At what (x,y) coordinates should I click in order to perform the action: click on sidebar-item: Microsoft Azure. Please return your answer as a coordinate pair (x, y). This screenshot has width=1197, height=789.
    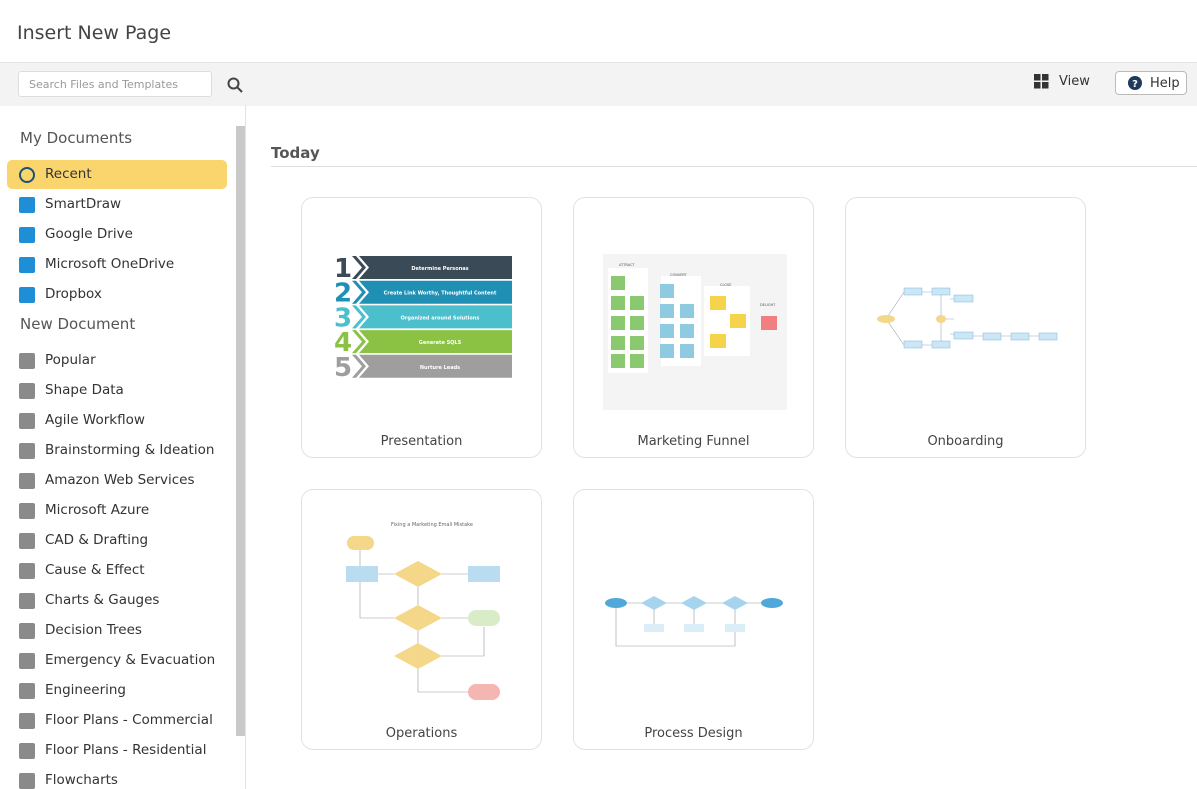
    Looking at the image, I should click on (117, 510).